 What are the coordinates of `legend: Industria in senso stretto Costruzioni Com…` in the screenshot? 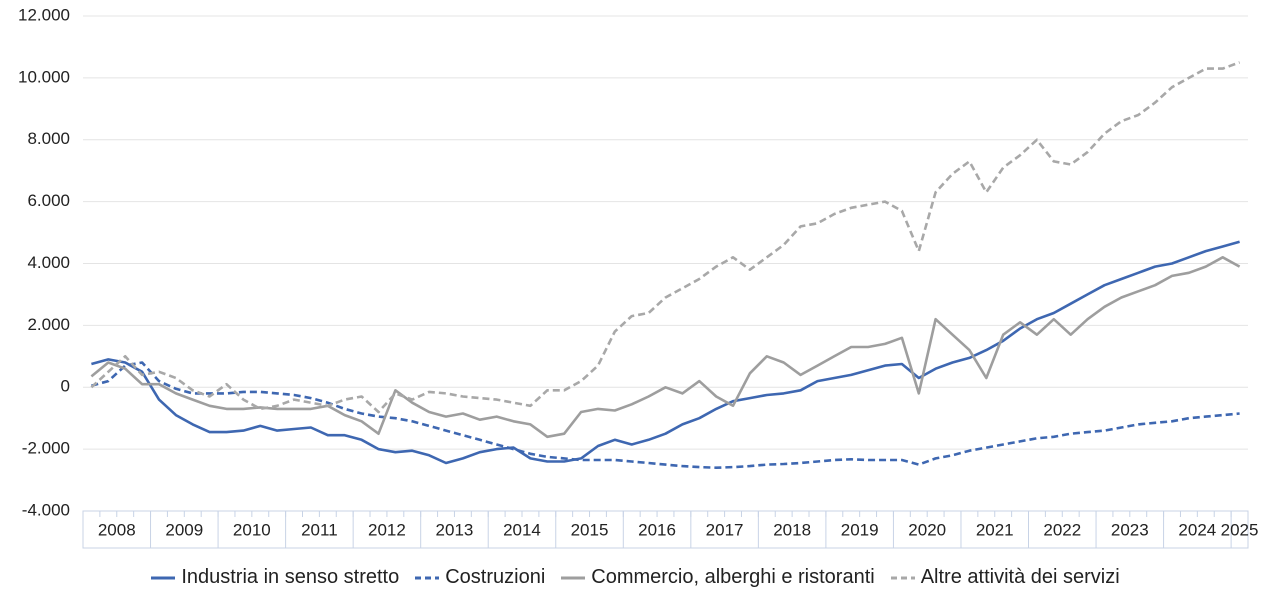 It's located at (634, 577).